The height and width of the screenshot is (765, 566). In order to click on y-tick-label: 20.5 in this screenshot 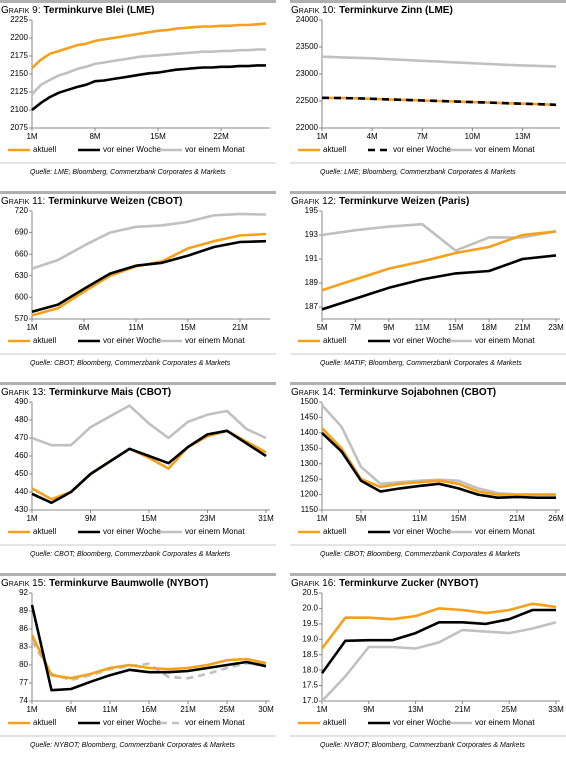, I will do `click(310, 592)`.